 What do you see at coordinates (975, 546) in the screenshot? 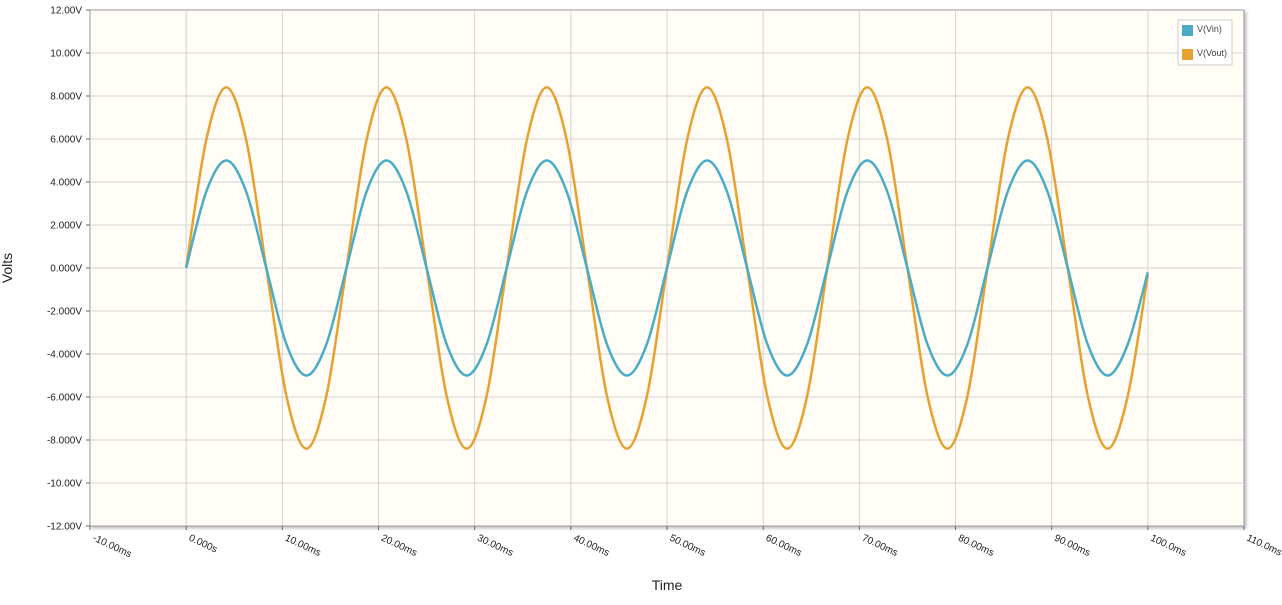
I see `x-tick-label: 80.00ms` at bounding box center [975, 546].